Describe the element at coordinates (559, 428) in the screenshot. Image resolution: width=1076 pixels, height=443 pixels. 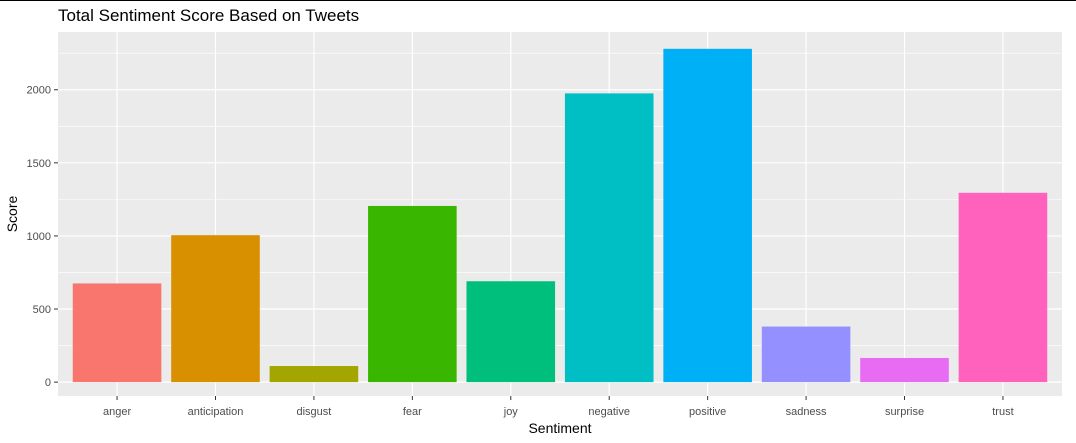
I see `x-axis-title: Sentiment` at that location.